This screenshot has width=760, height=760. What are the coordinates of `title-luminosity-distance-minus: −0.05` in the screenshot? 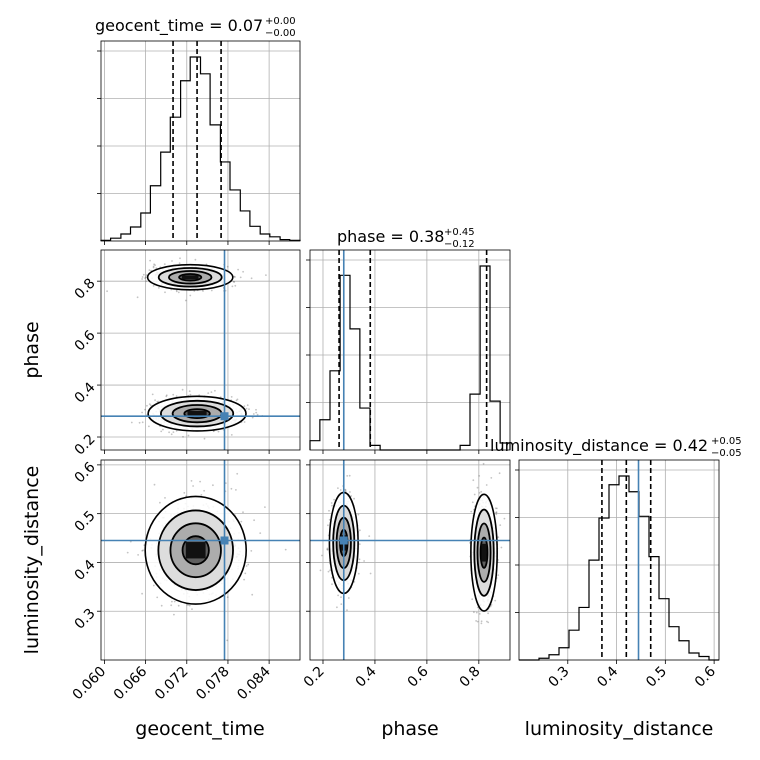 It's located at (726, 453).